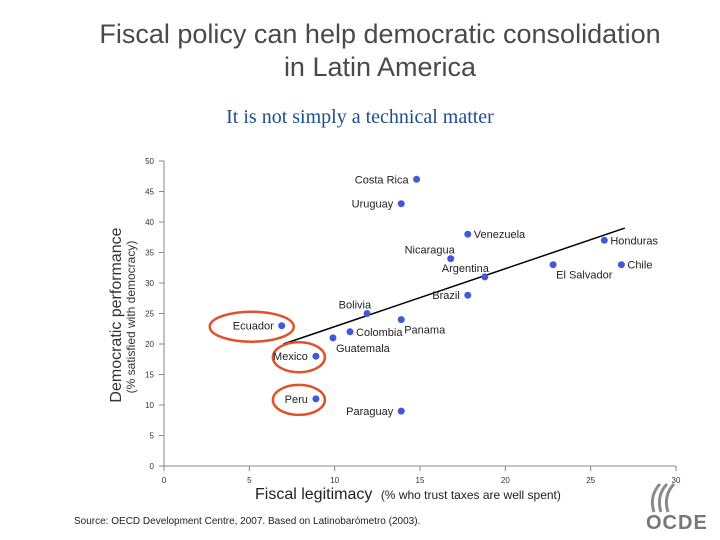  Describe the element at coordinates (363, 349) in the screenshot. I see `point-label: Guatemala` at that location.